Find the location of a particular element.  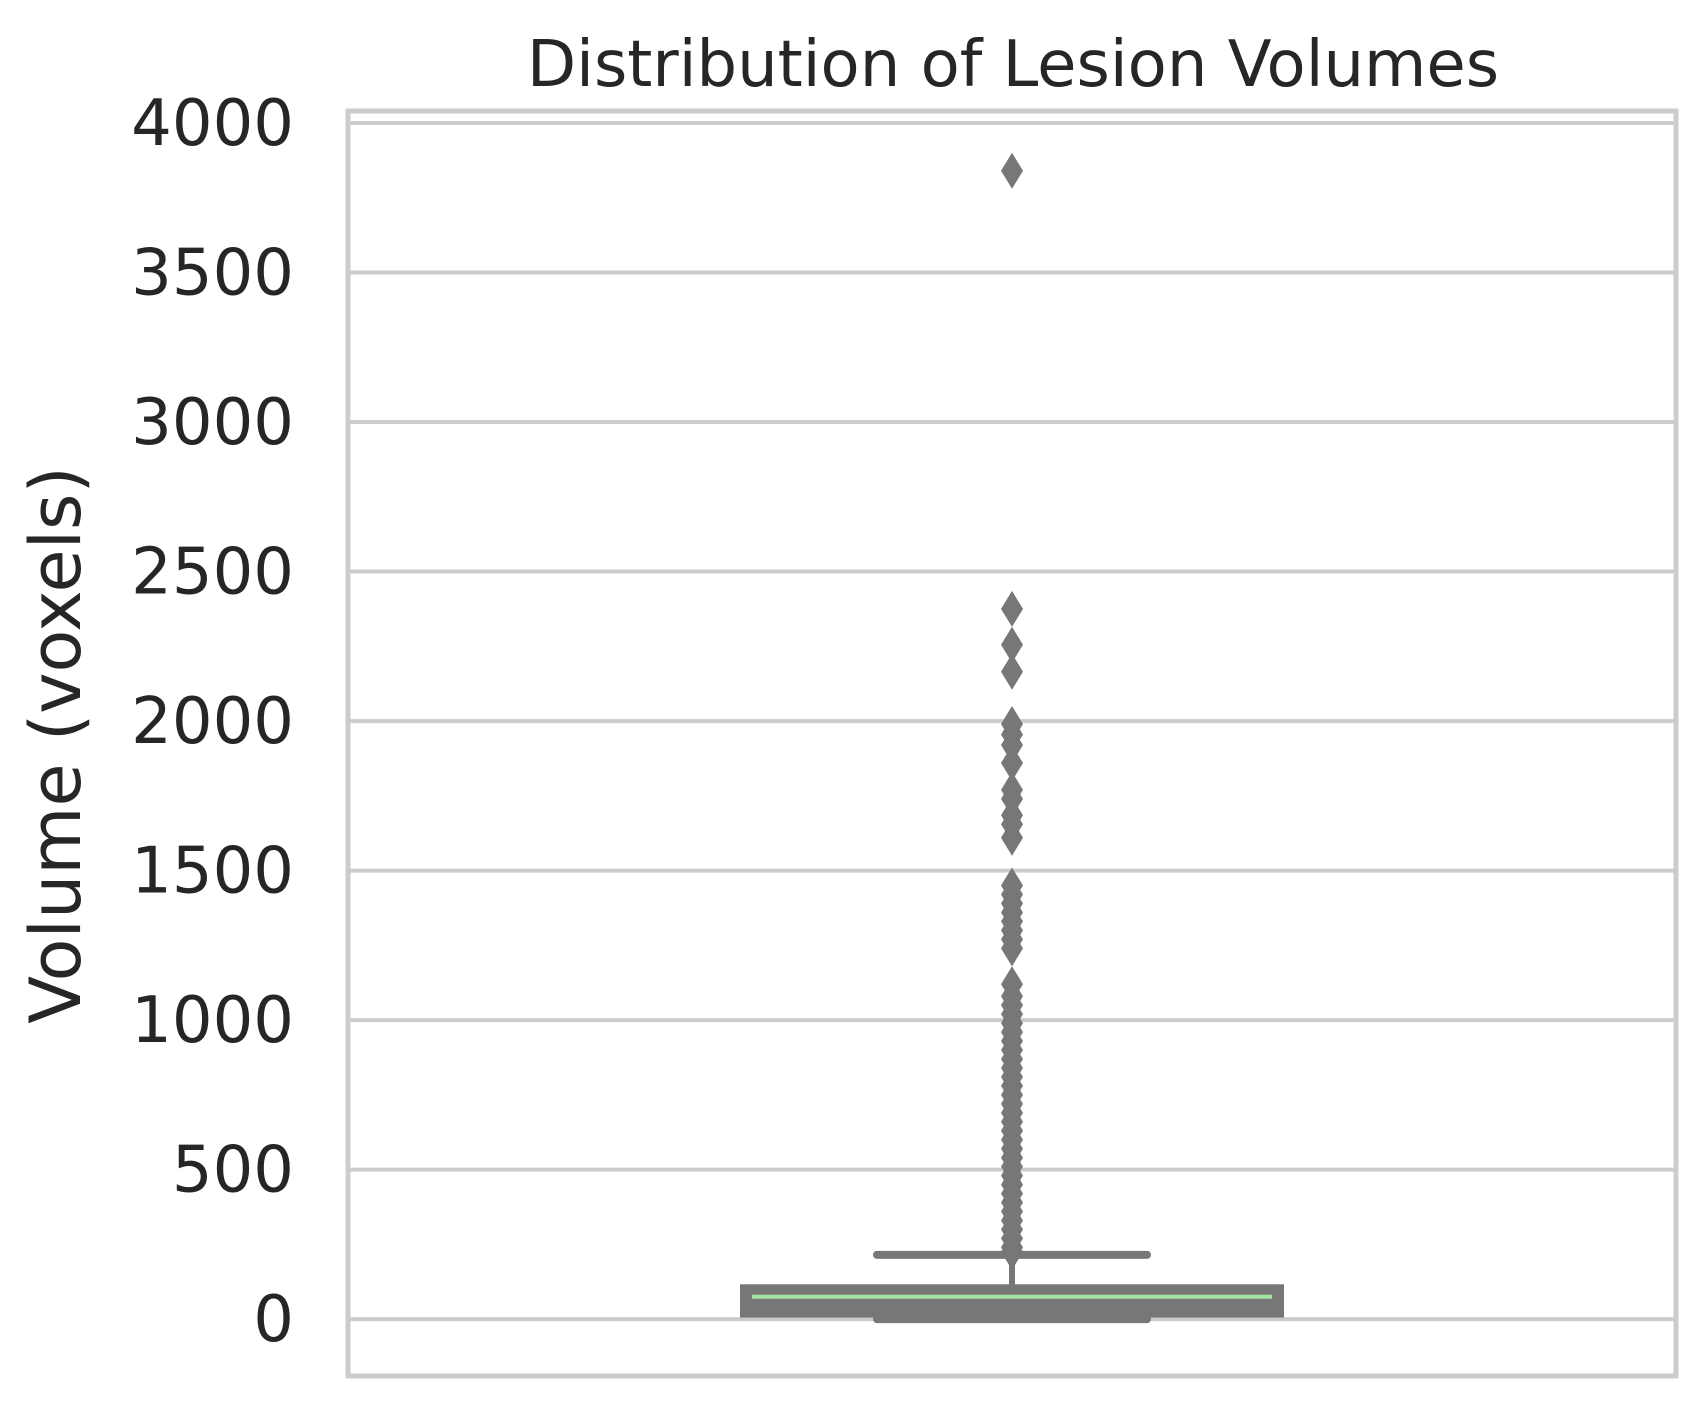

iqr-box is located at coordinates (1012, 1301).